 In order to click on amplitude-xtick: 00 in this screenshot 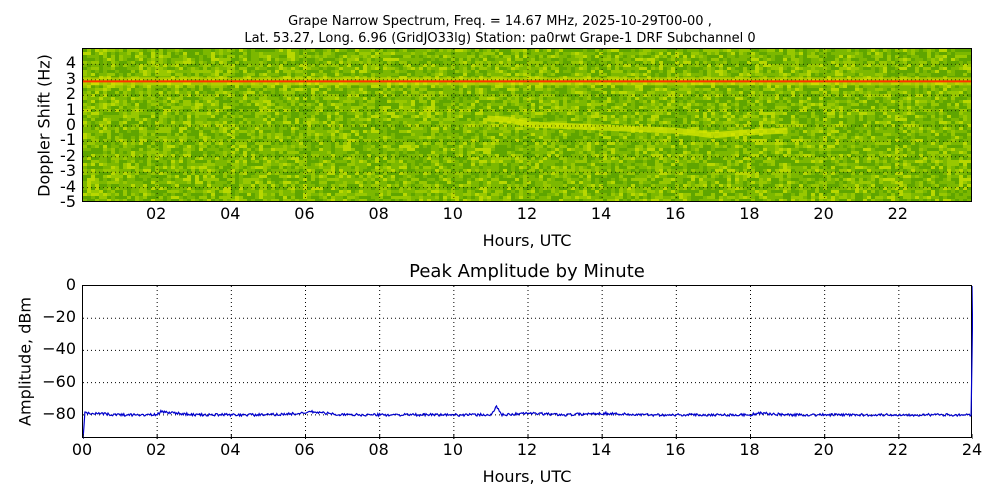, I will do `click(82, 449)`.